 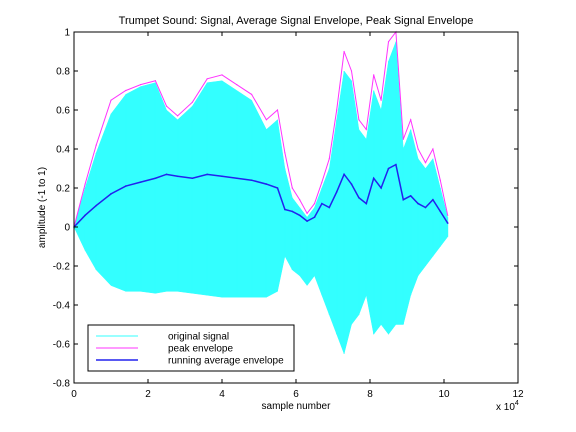 What do you see at coordinates (42, 207) in the screenshot?
I see `y-axis-label: amplitude (-1 to 1)` at bounding box center [42, 207].